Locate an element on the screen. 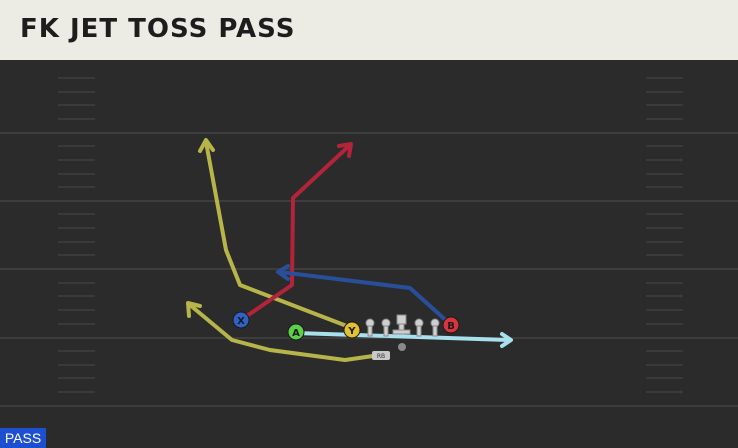  mode-badge: PASS is located at coordinates (23, 438).